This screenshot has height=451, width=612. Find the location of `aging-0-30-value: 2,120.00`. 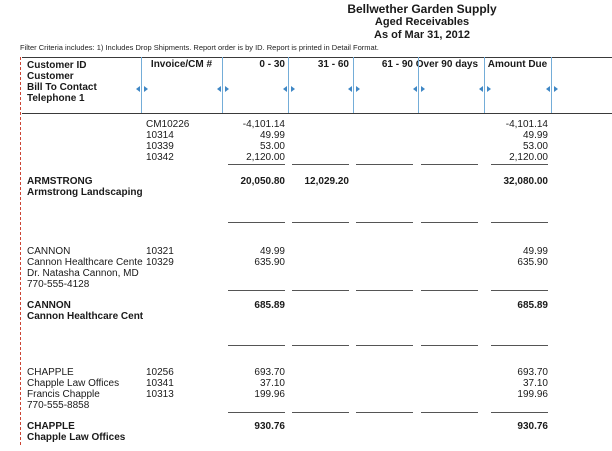

aging-0-30-value: 2,120.00 is located at coordinates (265, 157).